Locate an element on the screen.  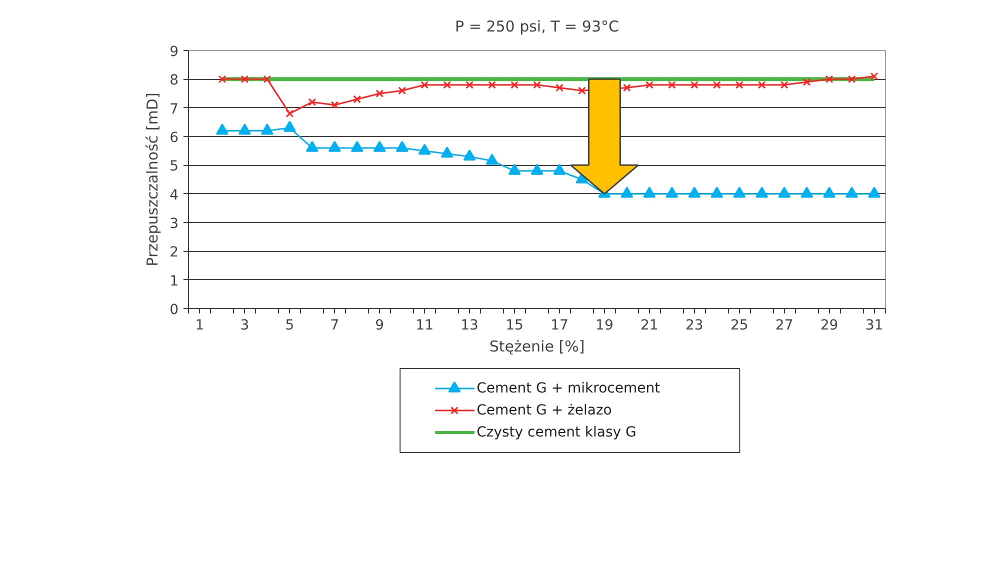
x-tick-label: 1 is located at coordinates (199, 326).